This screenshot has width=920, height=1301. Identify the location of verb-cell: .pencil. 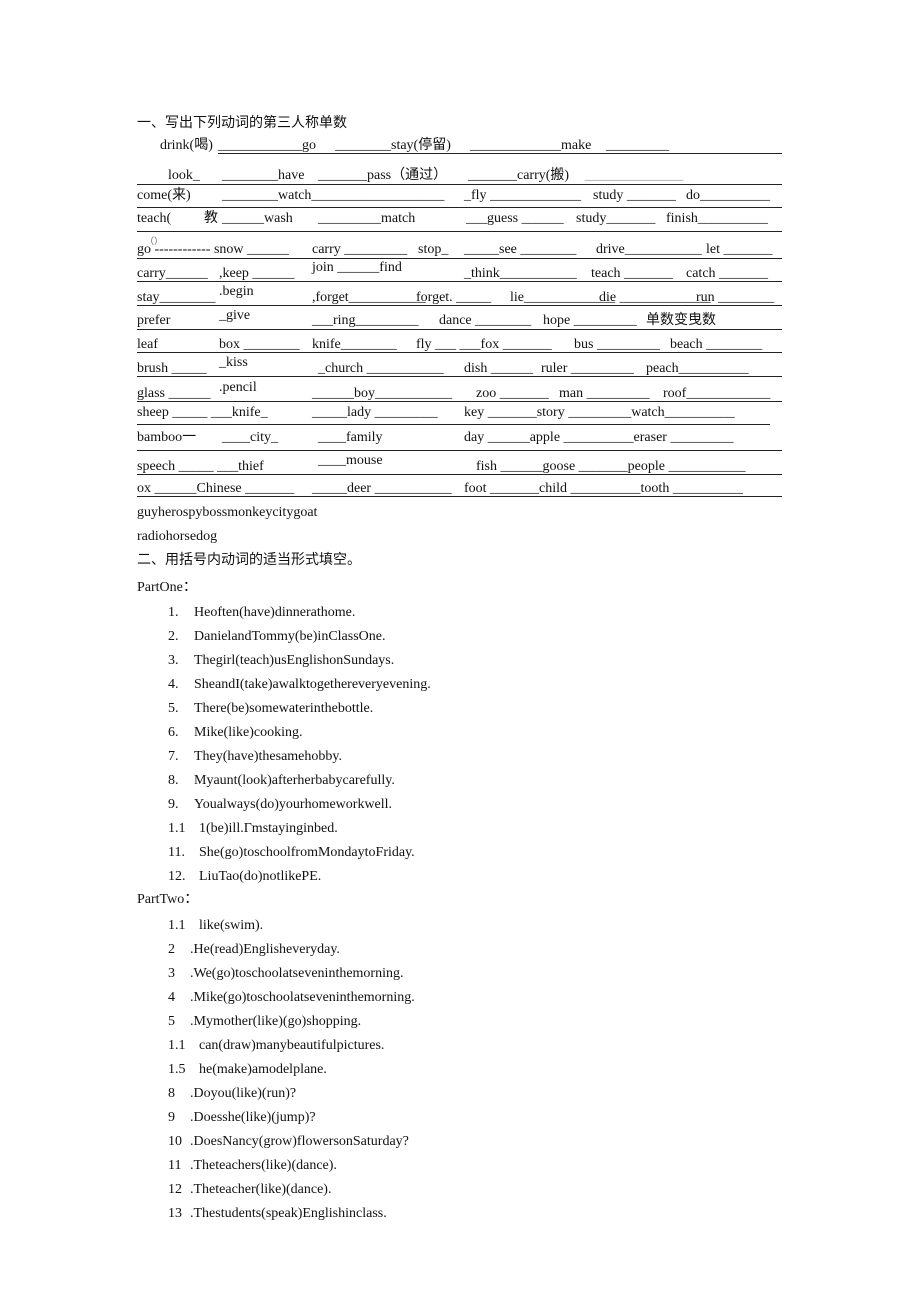
(238, 387).